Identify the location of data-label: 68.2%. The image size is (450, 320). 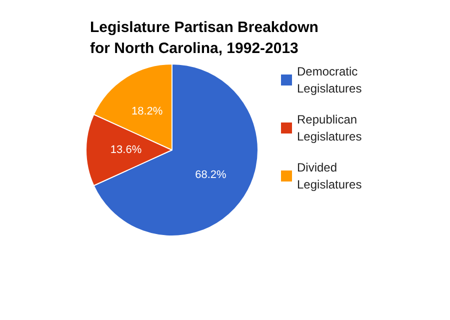
(210, 174).